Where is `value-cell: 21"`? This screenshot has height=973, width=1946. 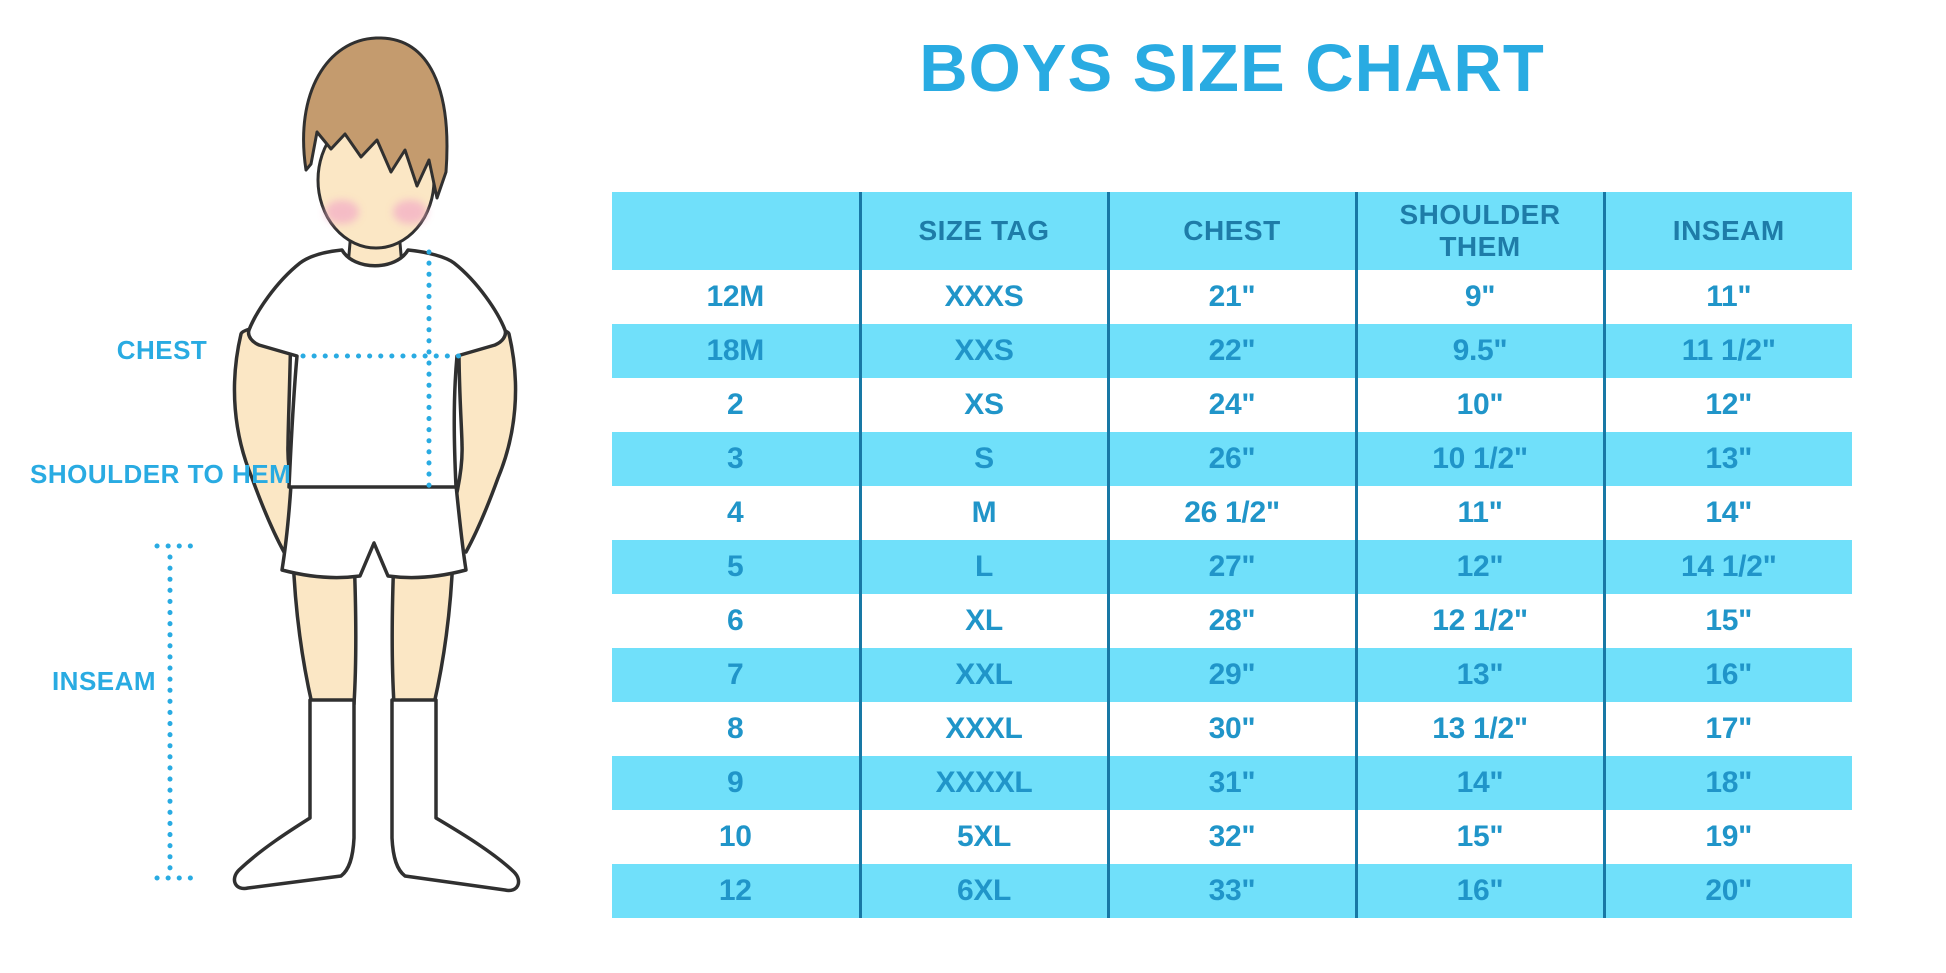 value-cell: 21" is located at coordinates (1231, 297).